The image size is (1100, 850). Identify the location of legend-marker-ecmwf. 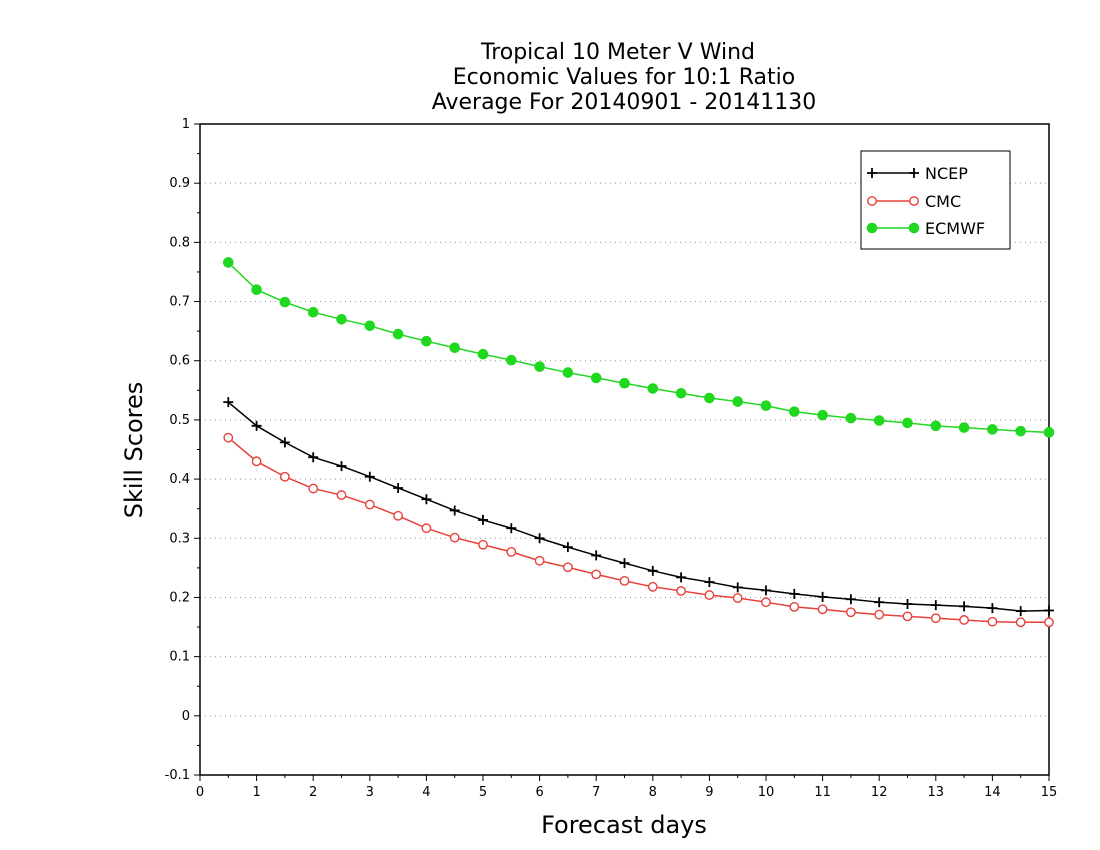
(872, 228).